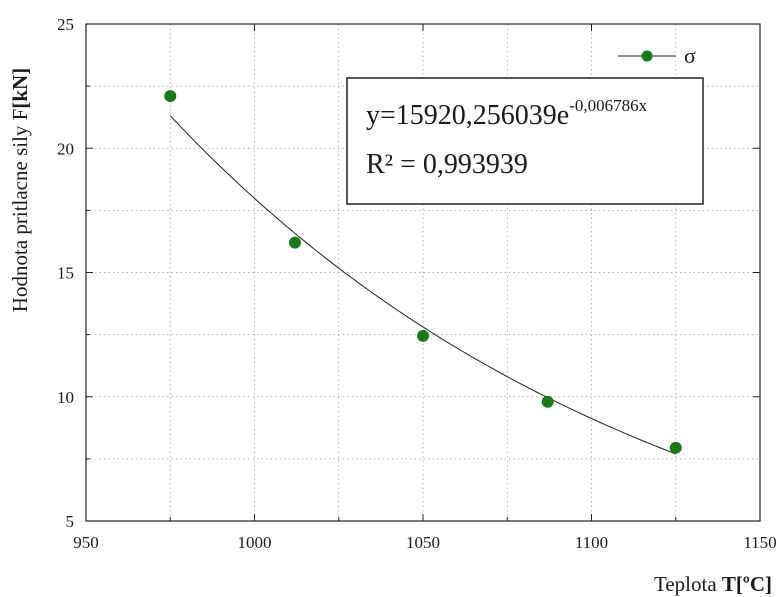 The image size is (783, 597). I want to click on y-axis-title-unit: [kN], so click(20, 88).